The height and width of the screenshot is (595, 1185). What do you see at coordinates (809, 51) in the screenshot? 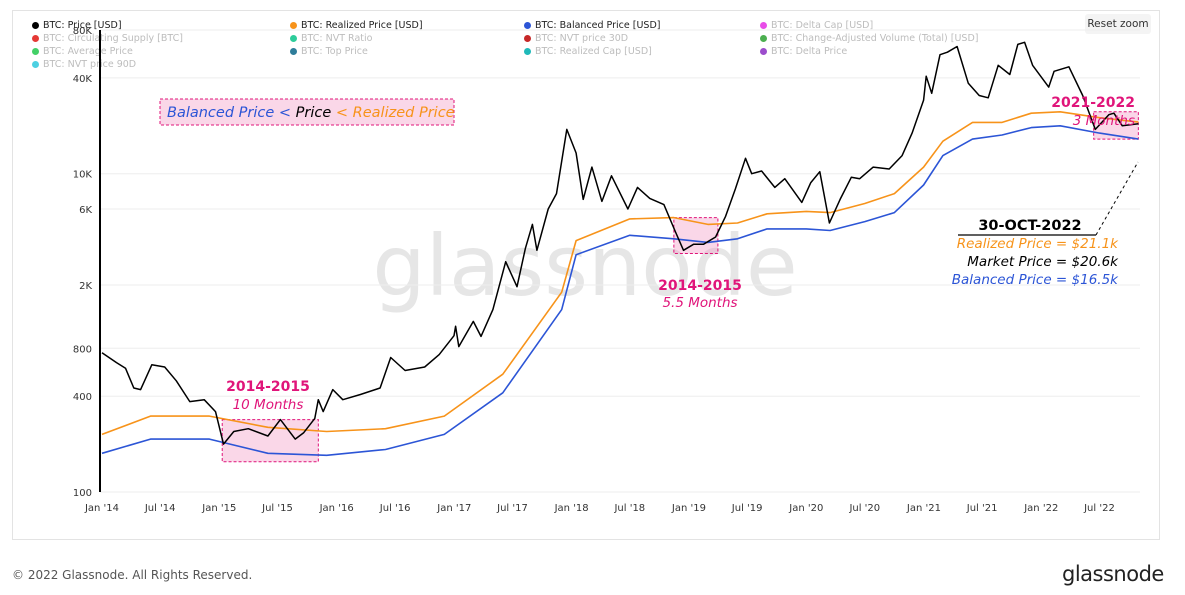
I see `legend-label: BTC: Delta Price` at bounding box center [809, 51].